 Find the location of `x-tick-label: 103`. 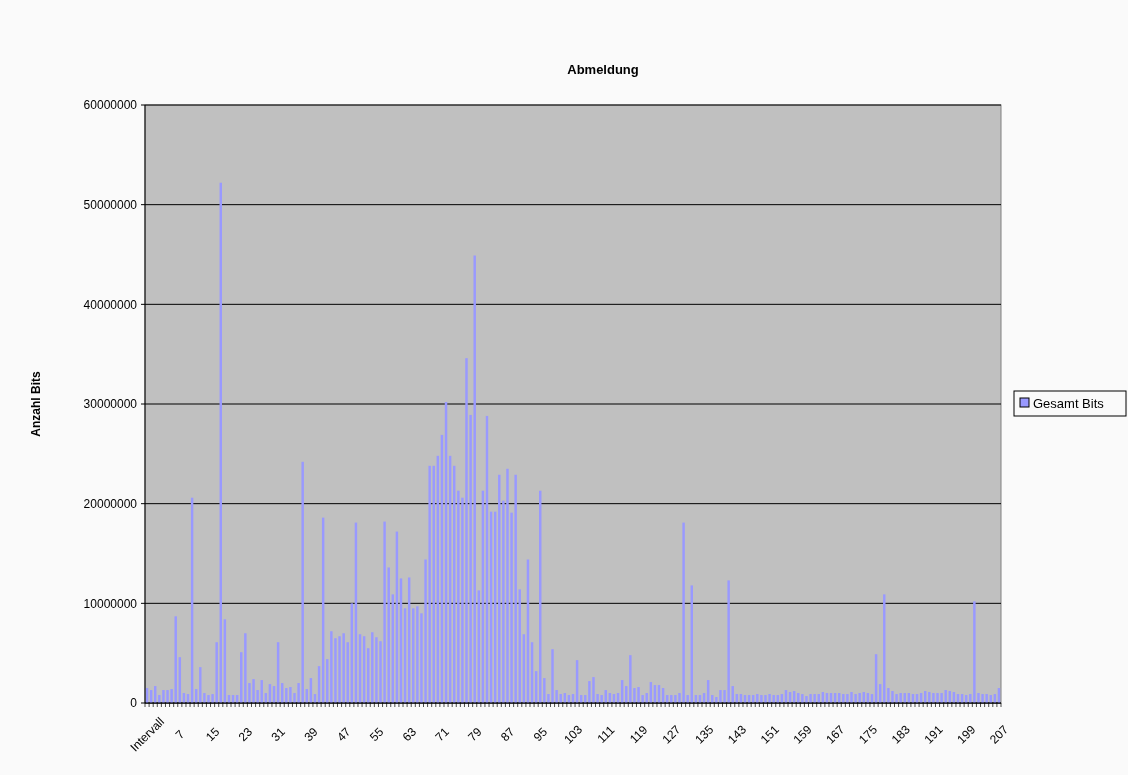

x-tick-label: 103 is located at coordinates (573, 734).